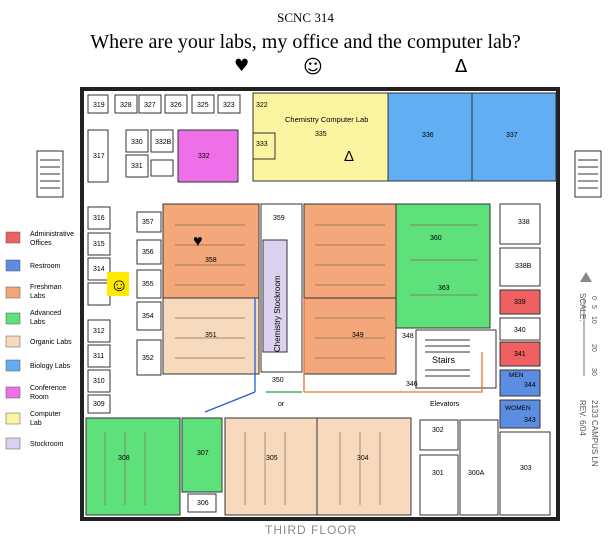  What do you see at coordinates (45, 414) in the screenshot?
I see `svg-text: Computer` at bounding box center [45, 414].